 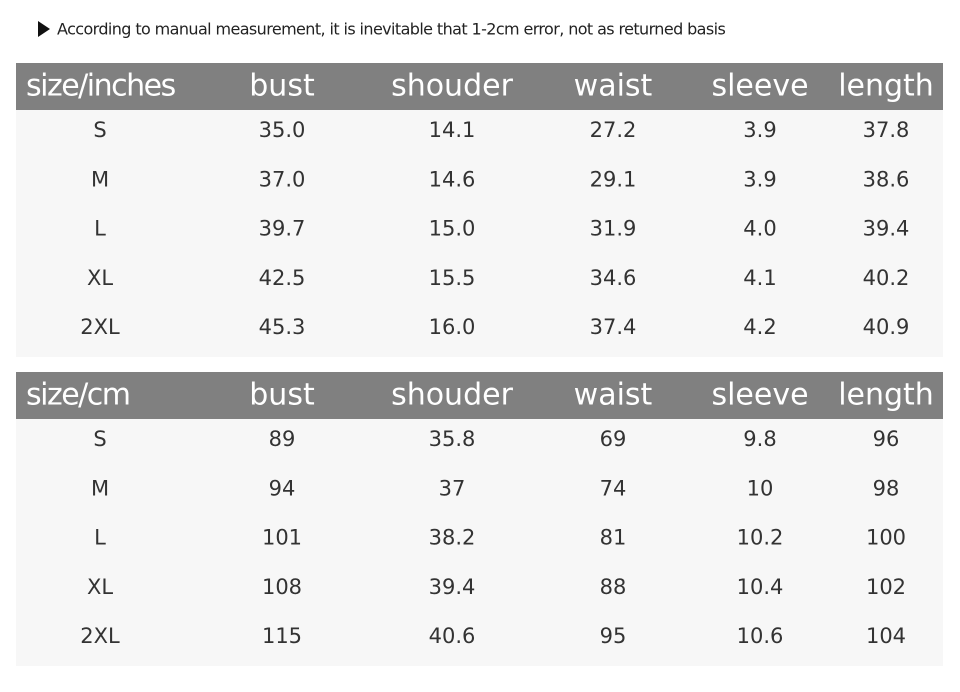 What do you see at coordinates (759, 229) in the screenshot?
I see `table-cell: 4.0` at bounding box center [759, 229].